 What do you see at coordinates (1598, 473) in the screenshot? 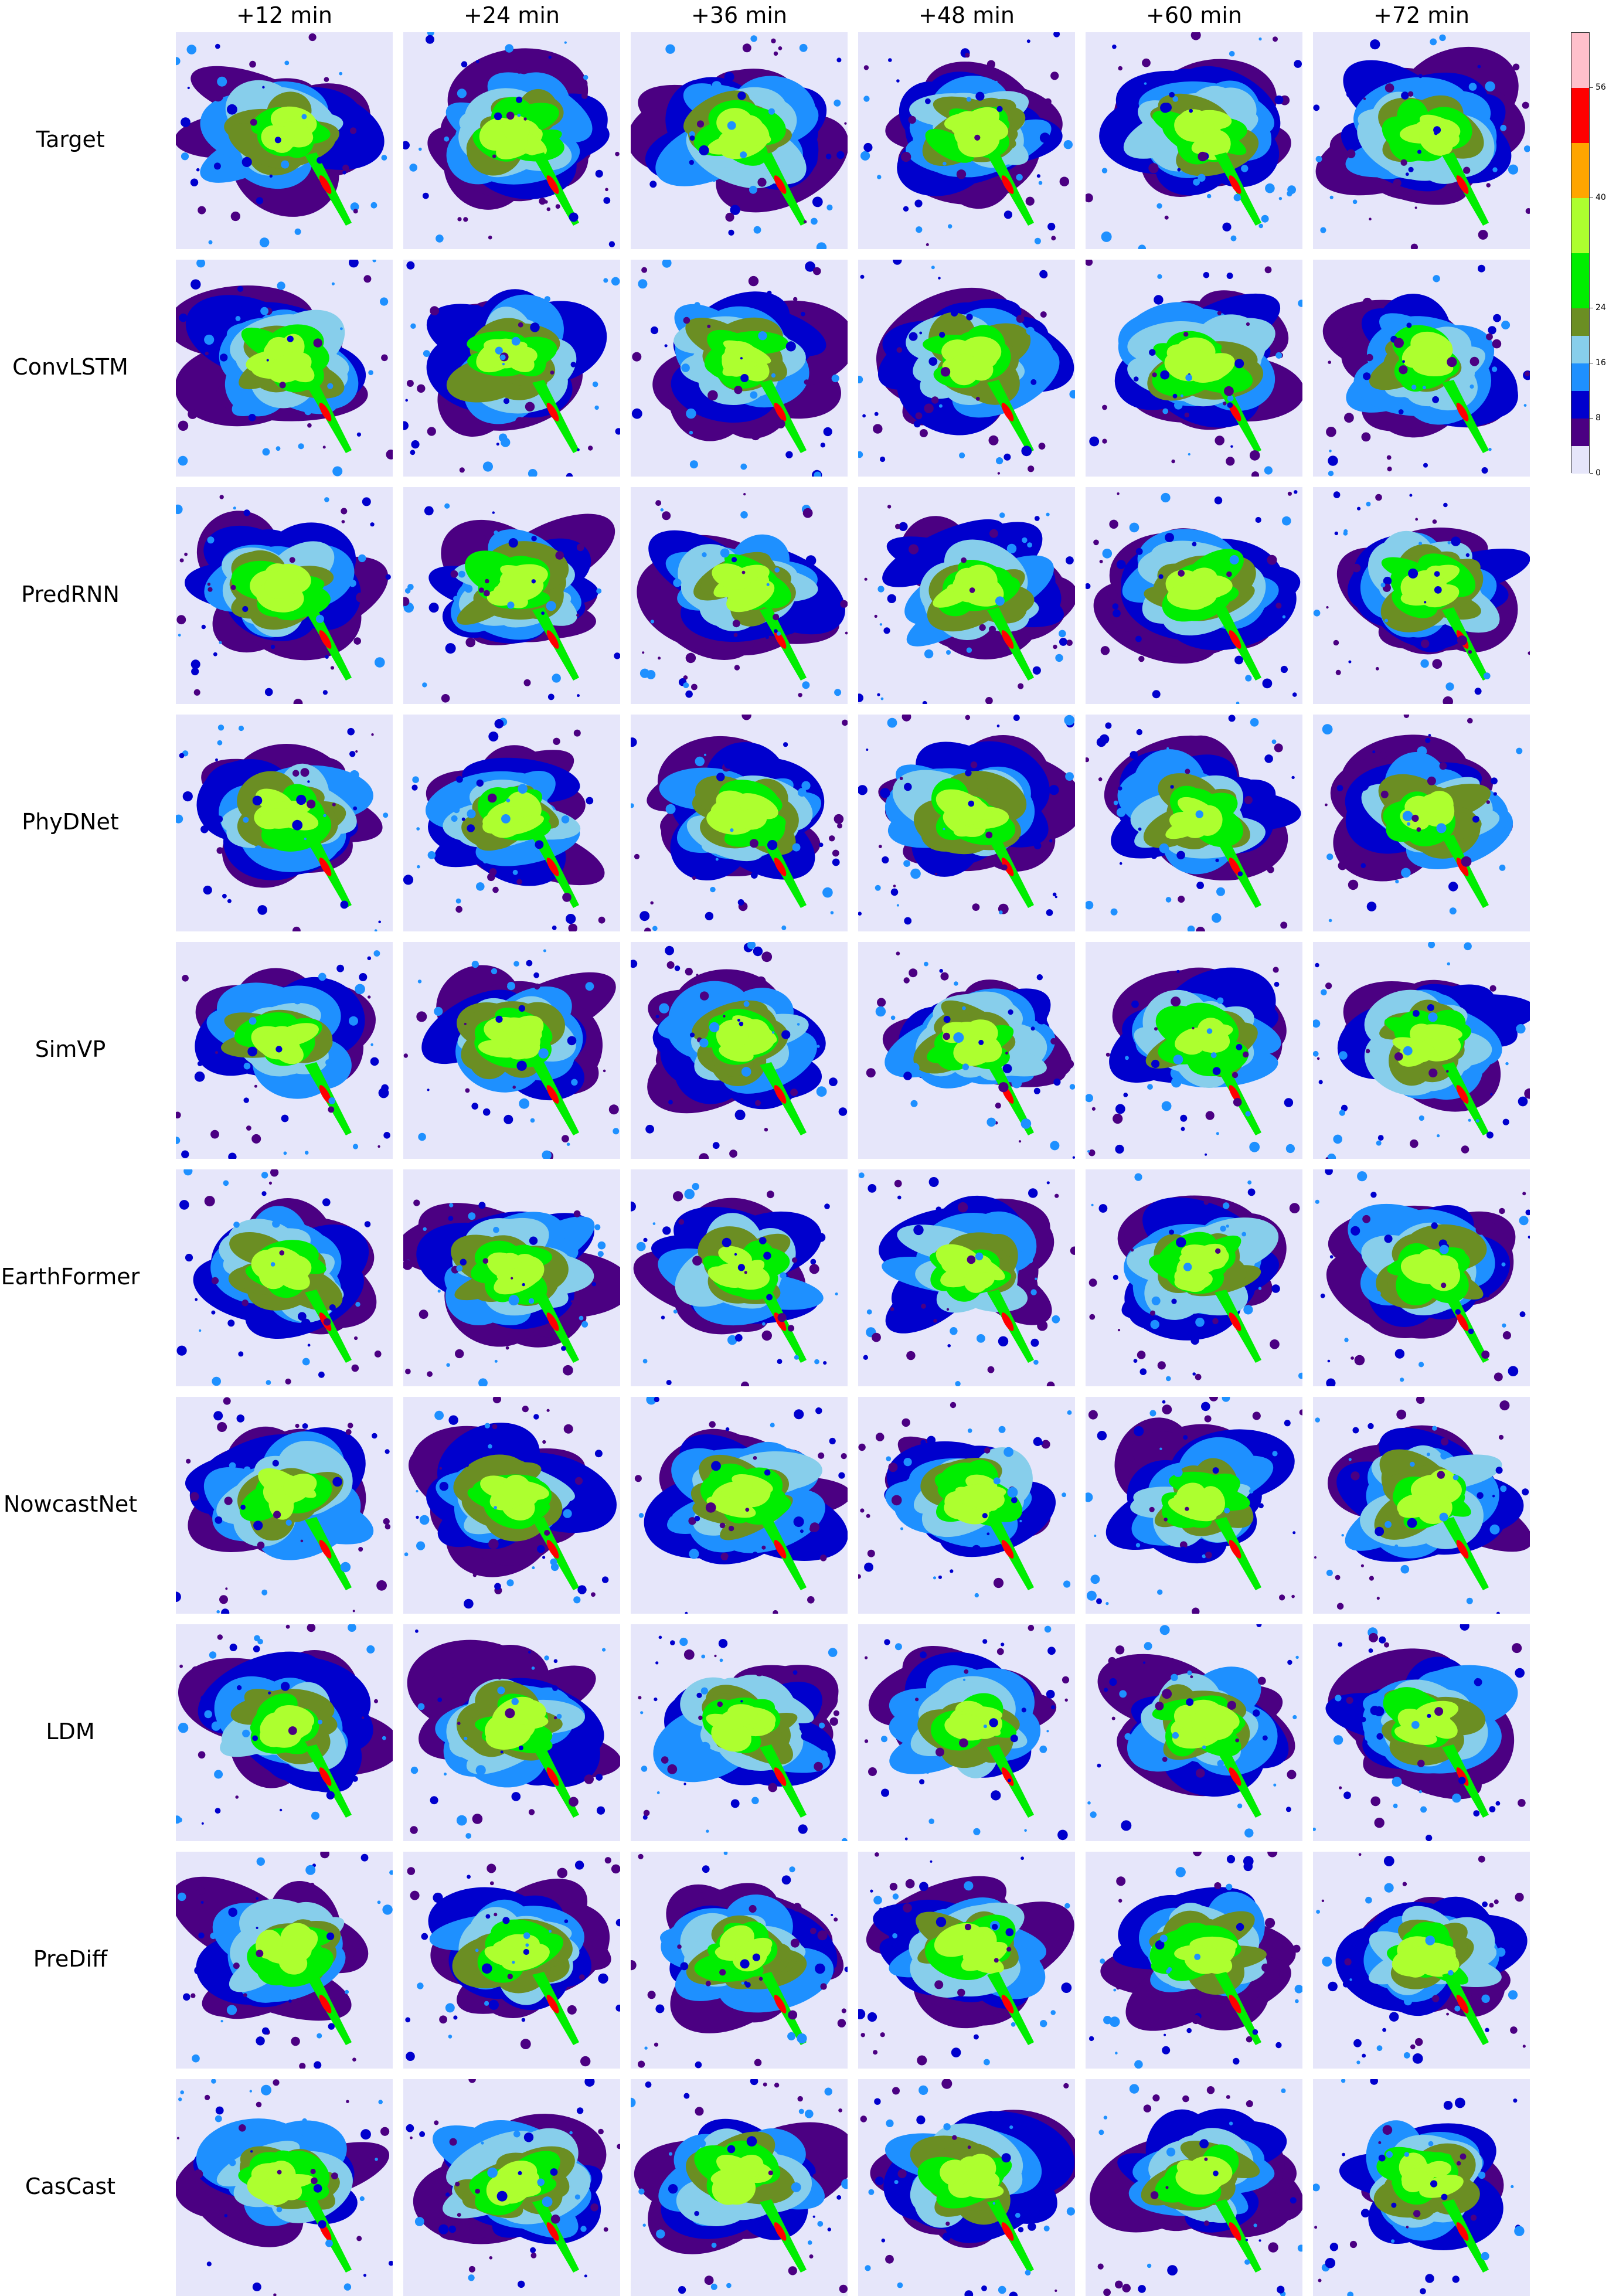
I see `colorbar-tick-label: 0` at bounding box center [1598, 473].